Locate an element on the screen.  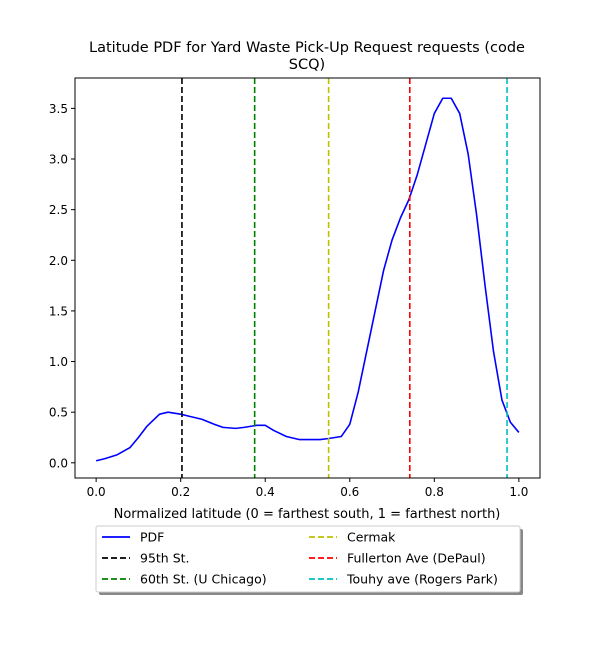
y-tick-label: 3.5 is located at coordinates (58, 109).